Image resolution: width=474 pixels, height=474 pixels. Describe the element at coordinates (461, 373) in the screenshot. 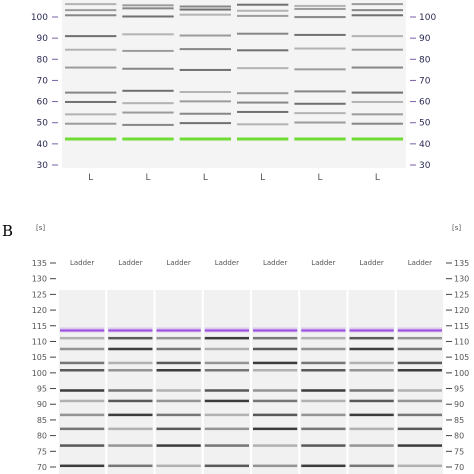

I see `scale-label-right: 100` at that location.